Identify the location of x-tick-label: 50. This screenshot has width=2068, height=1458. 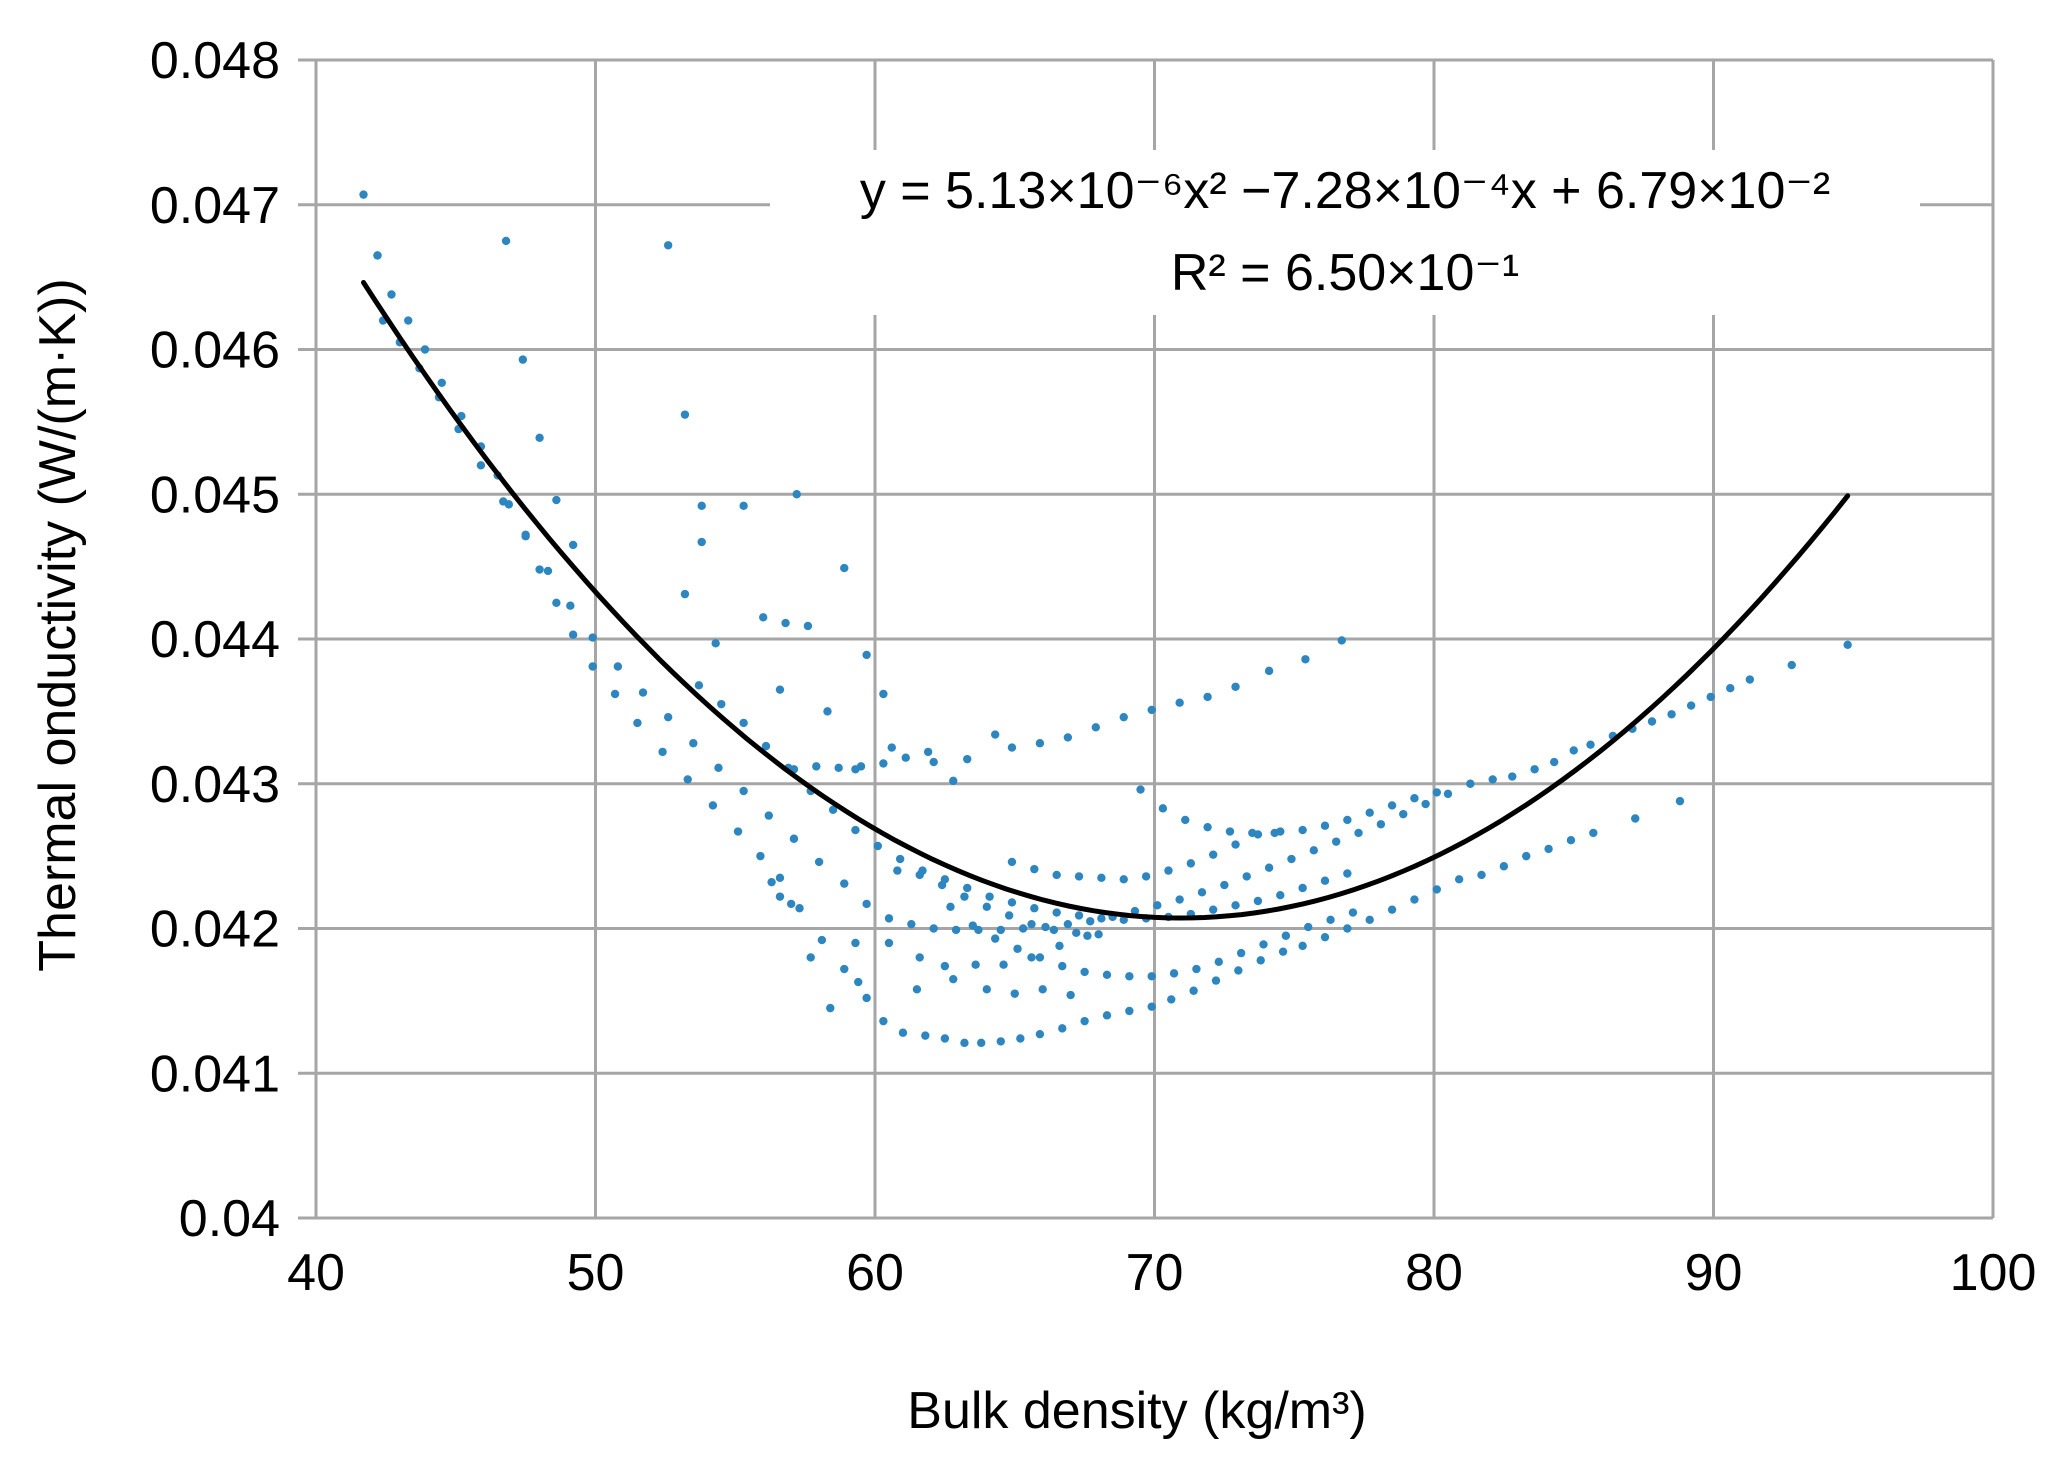
(596, 1273).